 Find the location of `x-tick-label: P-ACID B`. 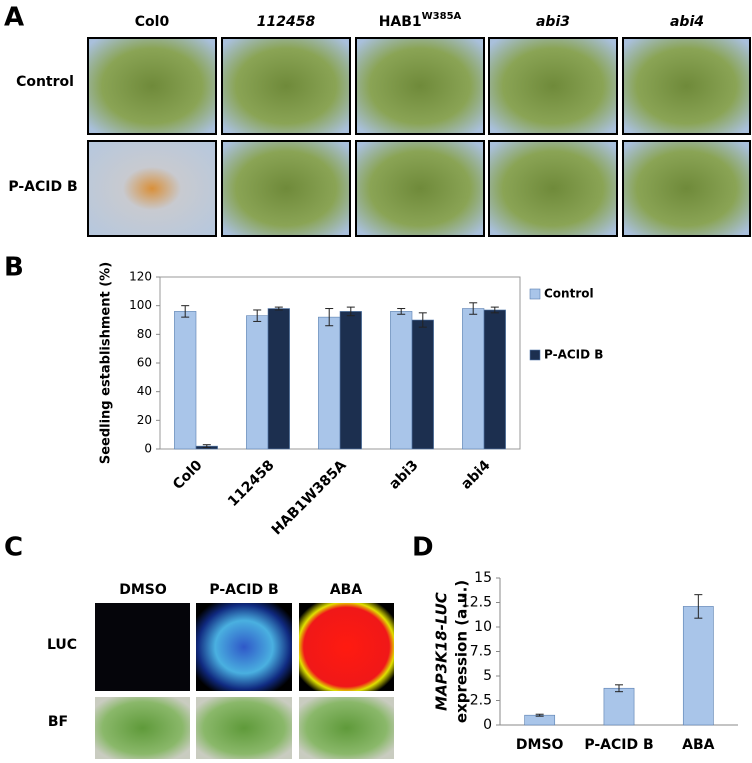

x-tick-label: P-ACID B is located at coordinates (618, 745).